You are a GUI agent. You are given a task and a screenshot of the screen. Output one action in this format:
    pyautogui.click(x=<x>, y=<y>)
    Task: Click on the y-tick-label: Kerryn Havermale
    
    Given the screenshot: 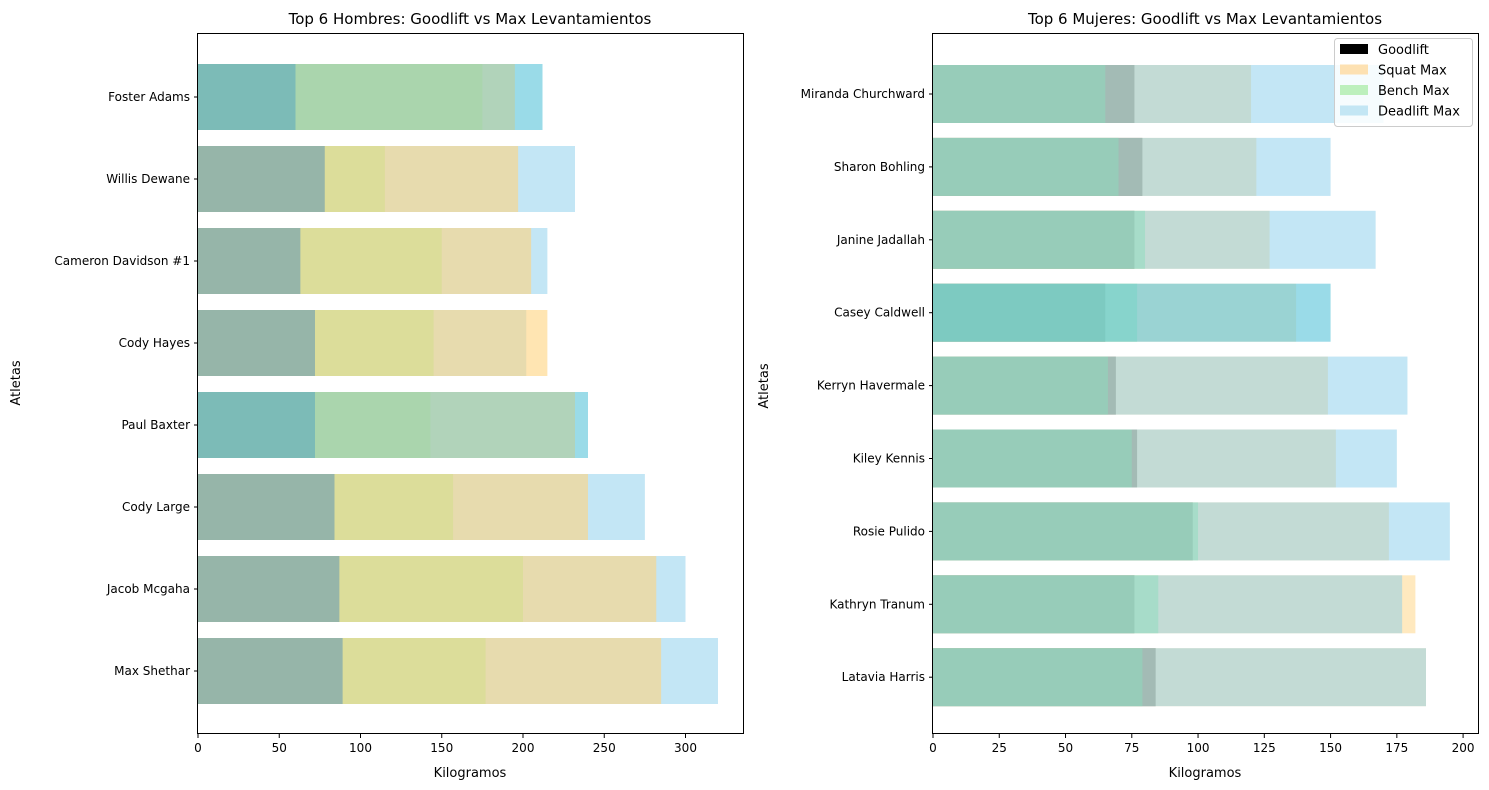 What is the action you would take?
    pyautogui.click(x=871, y=386)
    